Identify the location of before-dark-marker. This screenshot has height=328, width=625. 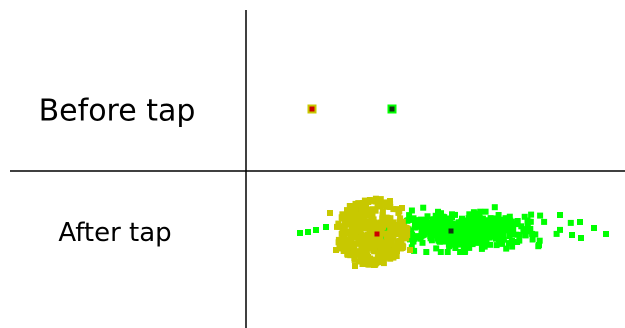
(392, 109).